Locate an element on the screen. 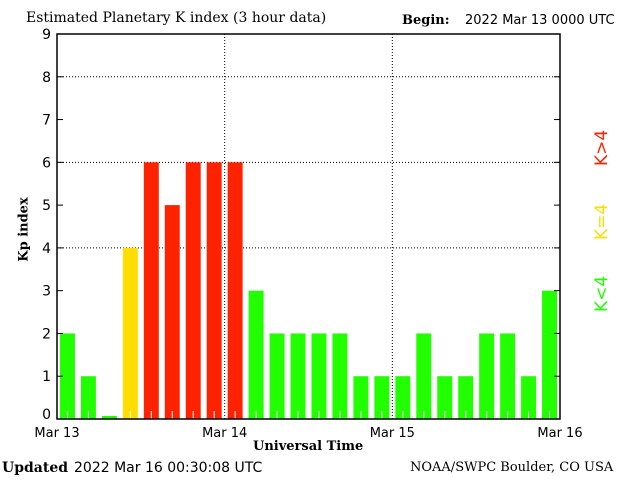  legend-equal4: K=4 is located at coordinates (602, 221).